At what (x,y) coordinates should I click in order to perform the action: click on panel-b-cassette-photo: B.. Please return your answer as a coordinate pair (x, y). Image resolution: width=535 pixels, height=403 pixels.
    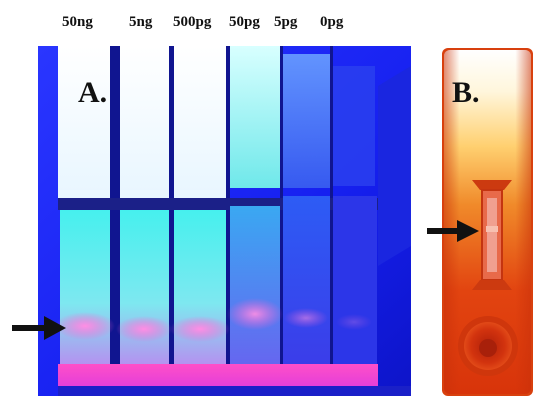
    Looking at the image, I should click on (487, 222).